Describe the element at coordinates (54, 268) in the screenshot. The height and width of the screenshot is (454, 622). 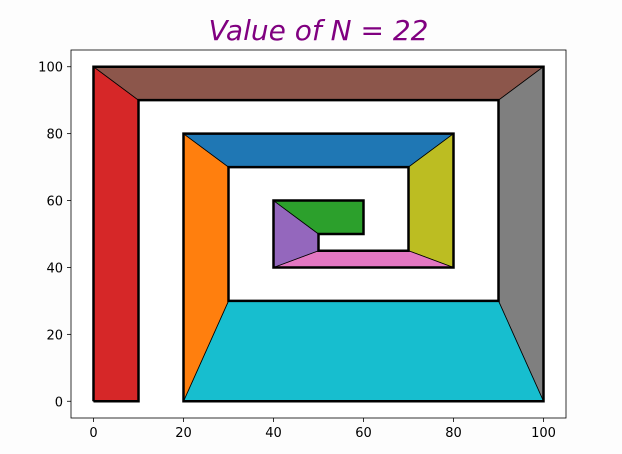
I see `y-tick-label: 40` at that location.